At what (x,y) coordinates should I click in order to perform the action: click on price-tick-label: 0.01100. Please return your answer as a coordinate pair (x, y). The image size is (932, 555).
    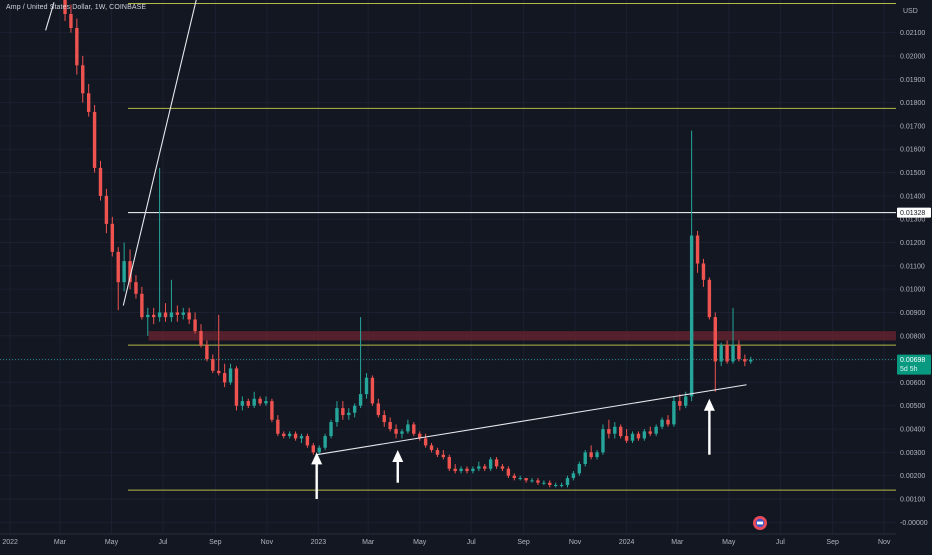
    Looking at the image, I should click on (912, 266).